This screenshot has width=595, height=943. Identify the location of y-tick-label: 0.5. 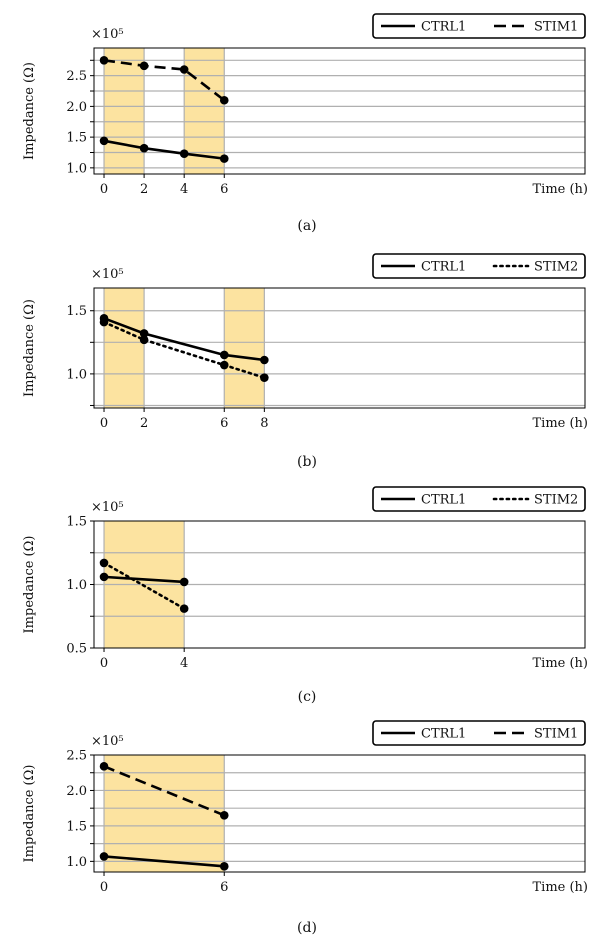
(76, 649).